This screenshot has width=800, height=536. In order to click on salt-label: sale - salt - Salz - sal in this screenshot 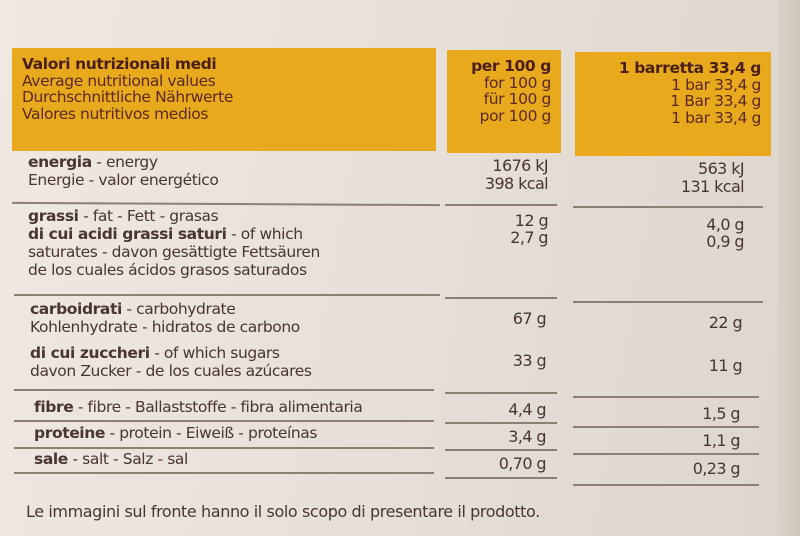, I will do `click(111, 459)`.